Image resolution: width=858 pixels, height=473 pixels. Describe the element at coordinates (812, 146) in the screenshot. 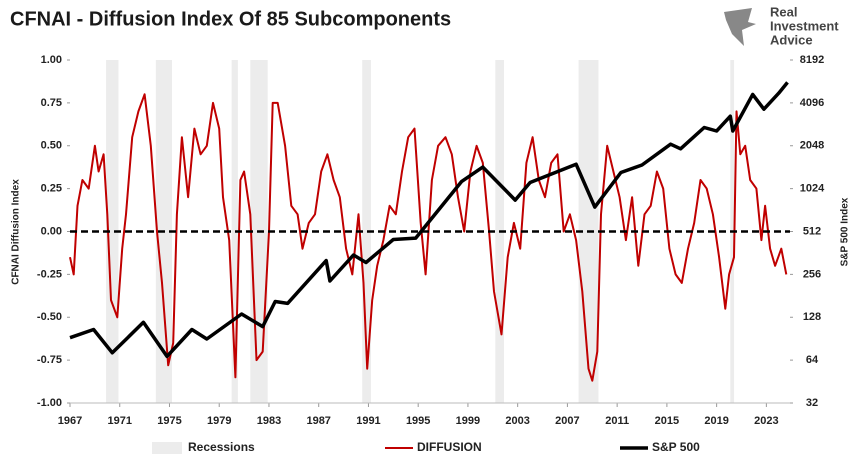

I see `y2-tick-label: 2048` at that location.